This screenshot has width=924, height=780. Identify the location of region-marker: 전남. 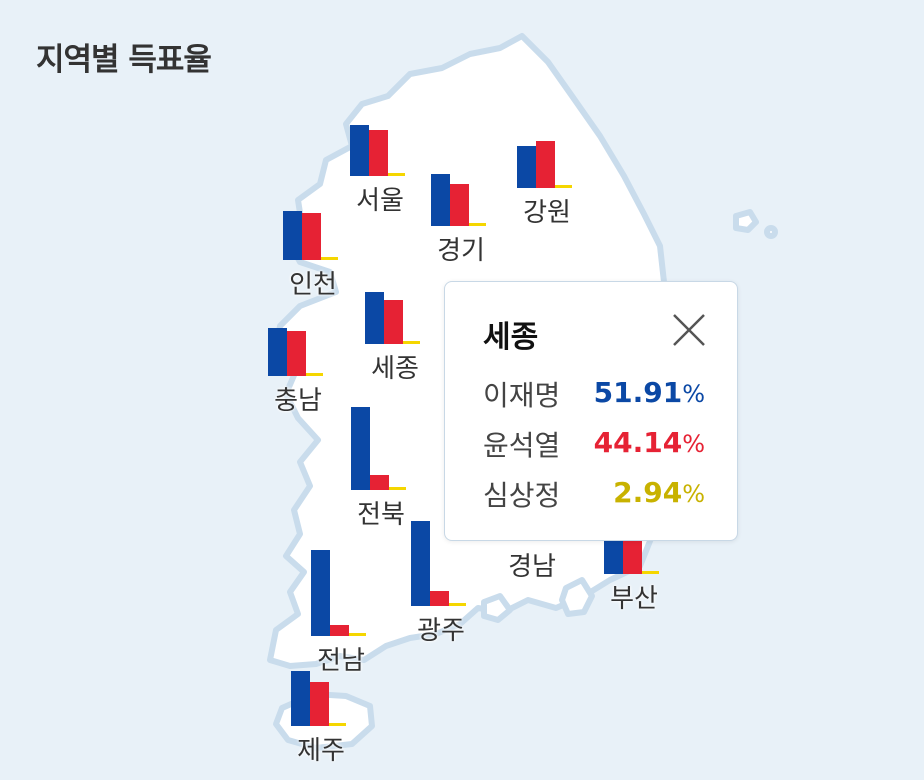
(341, 613).